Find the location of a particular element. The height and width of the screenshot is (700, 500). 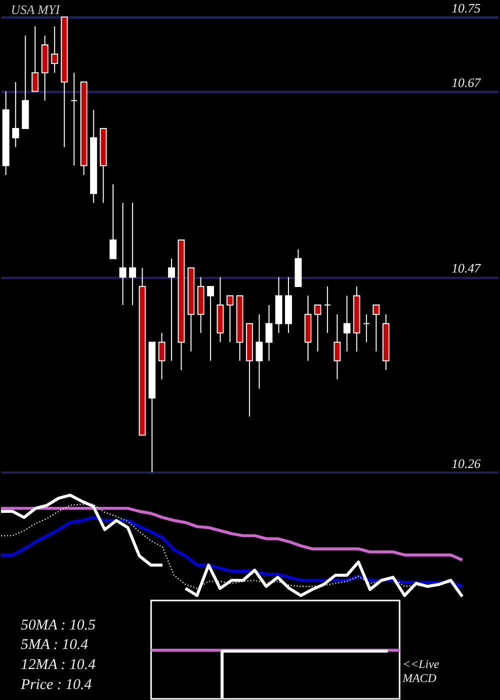

text: 50MA : 10.5 is located at coordinates (58, 625).